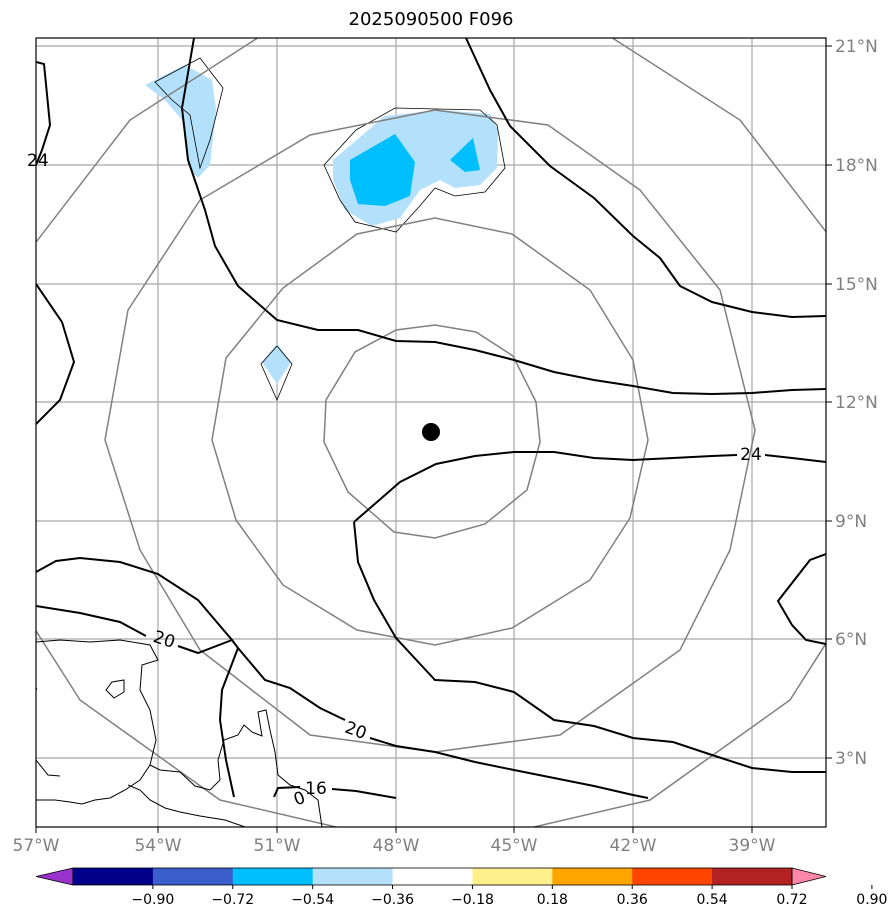 The width and height of the screenshot is (896, 924). I want to click on lat-label: 12°N, so click(856, 403).